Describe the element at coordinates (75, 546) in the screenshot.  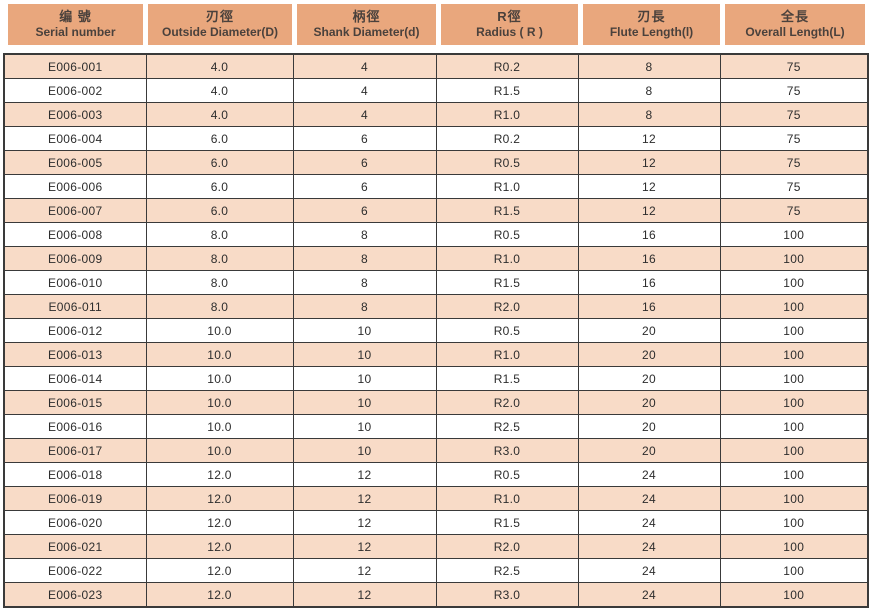
I see `cell-serial-number: E006-021` at that location.